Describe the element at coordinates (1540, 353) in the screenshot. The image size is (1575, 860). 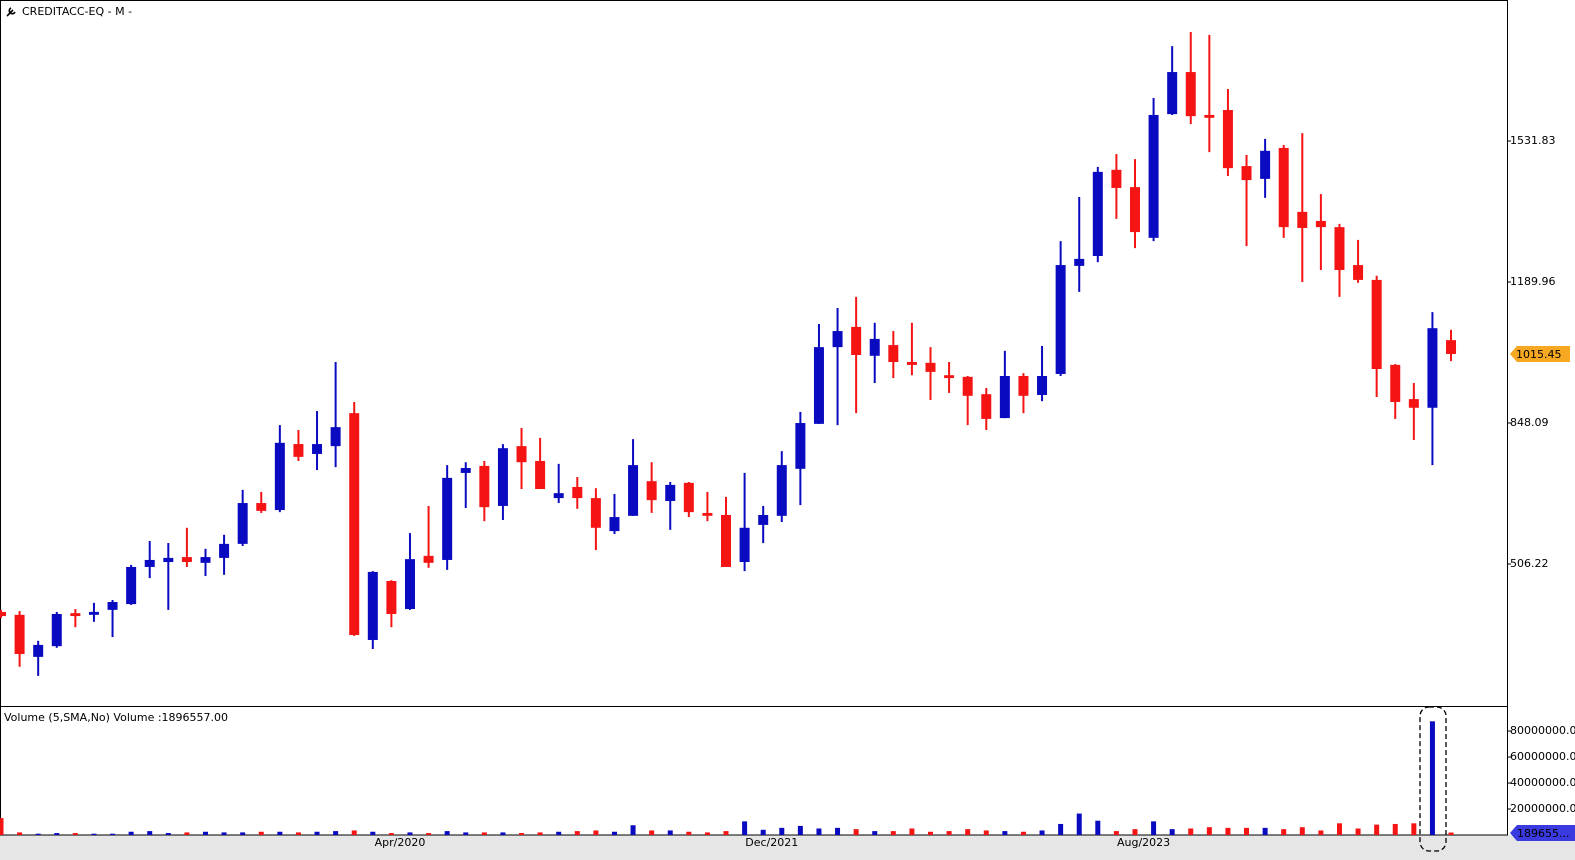
I see `last-price-tag` at that location.